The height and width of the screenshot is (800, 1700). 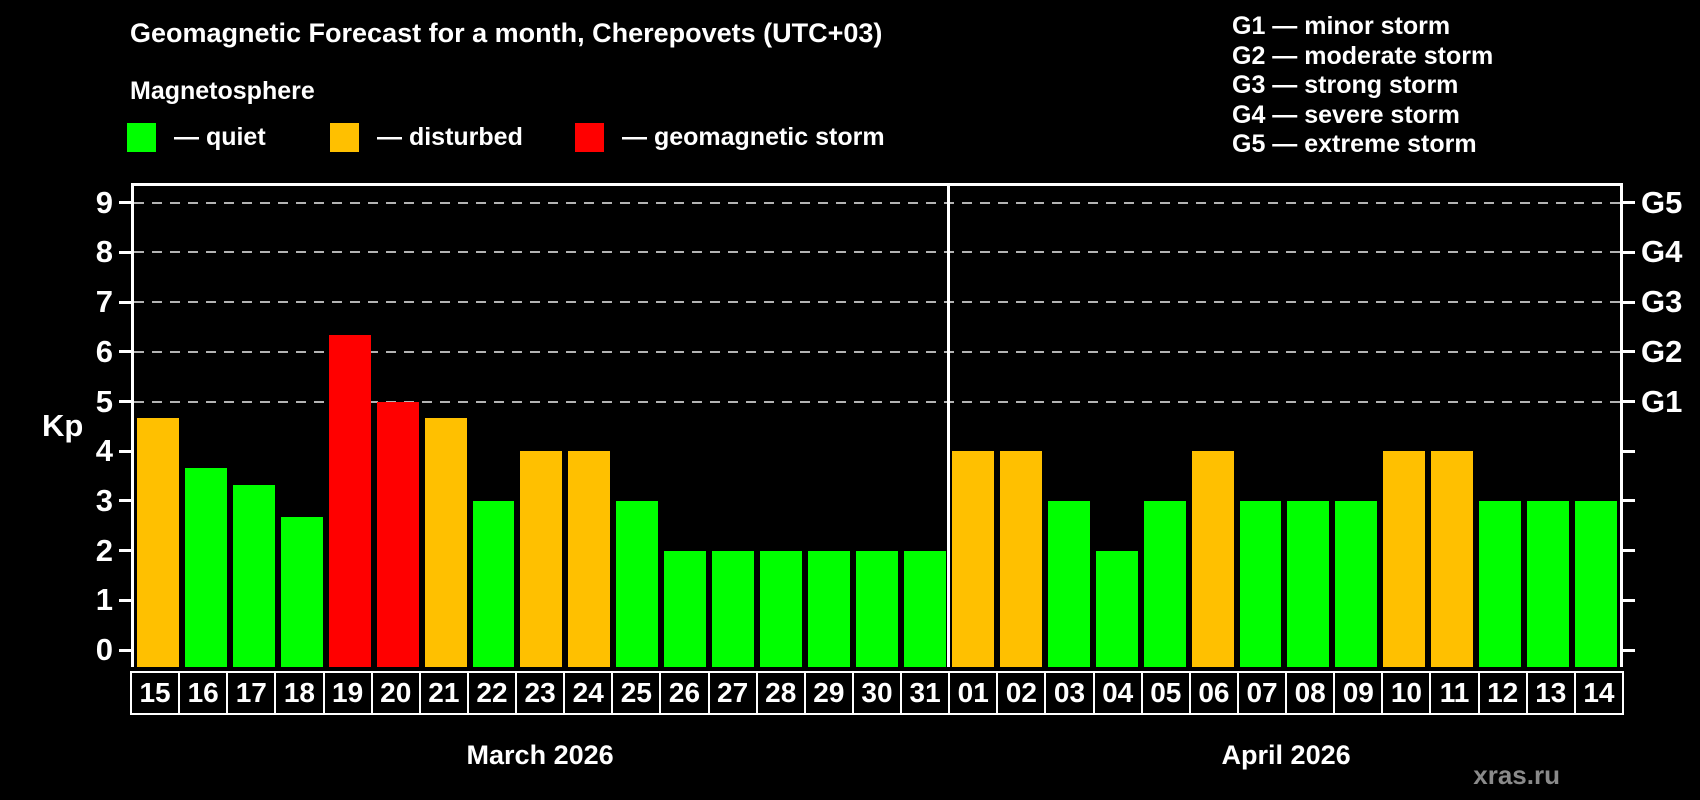 What do you see at coordinates (1345, 85) in the screenshot?
I see `storm-scale-line-g3: G3 — strong storm` at bounding box center [1345, 85].